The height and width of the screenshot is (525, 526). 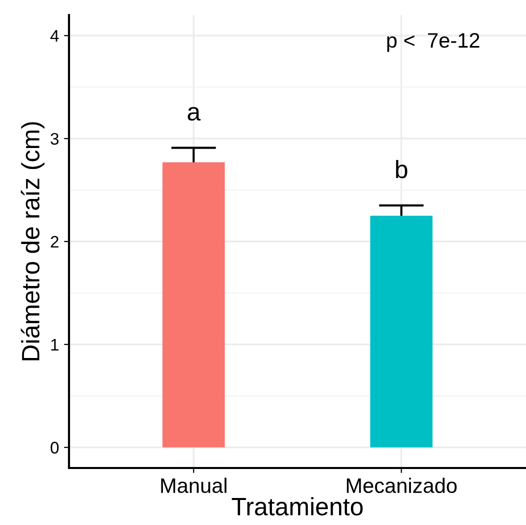 I want to click on annotation: b, so click(x=402, y=169).